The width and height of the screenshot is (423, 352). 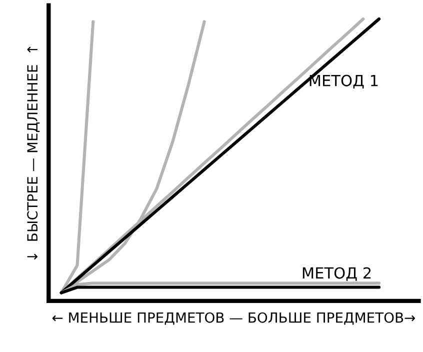 What do you see at coordinates (344, 81) in the screenshot?
I see `series-label: МЕТОД 1` at bounding box center [344, 81].